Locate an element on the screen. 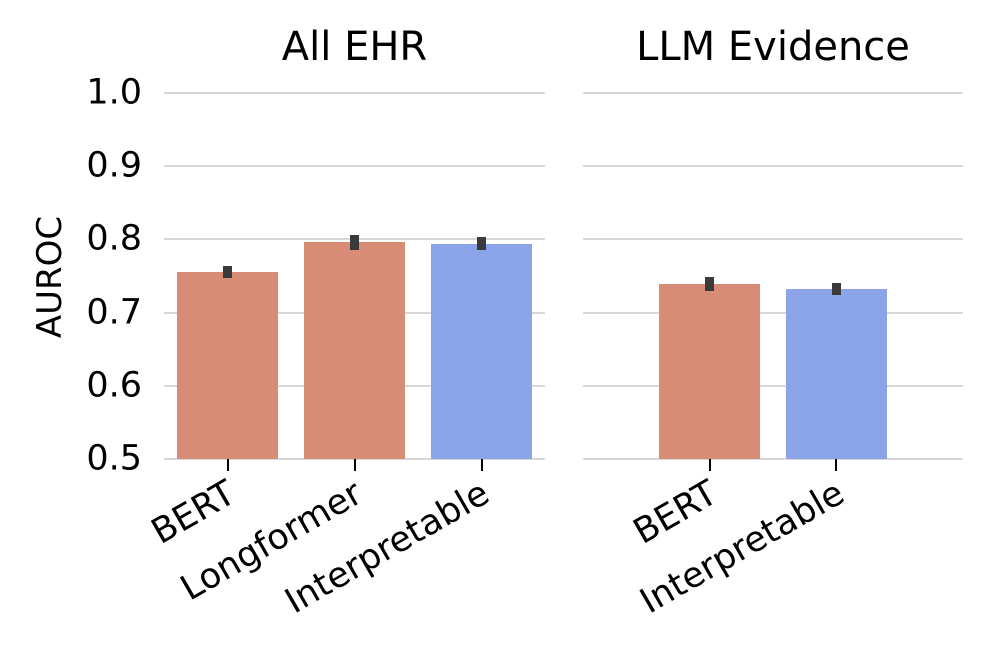 Image resolution: width=1000 pixels, height=650 pixels. y-tick-label: 1.0 is located at coordinates (114, 92).